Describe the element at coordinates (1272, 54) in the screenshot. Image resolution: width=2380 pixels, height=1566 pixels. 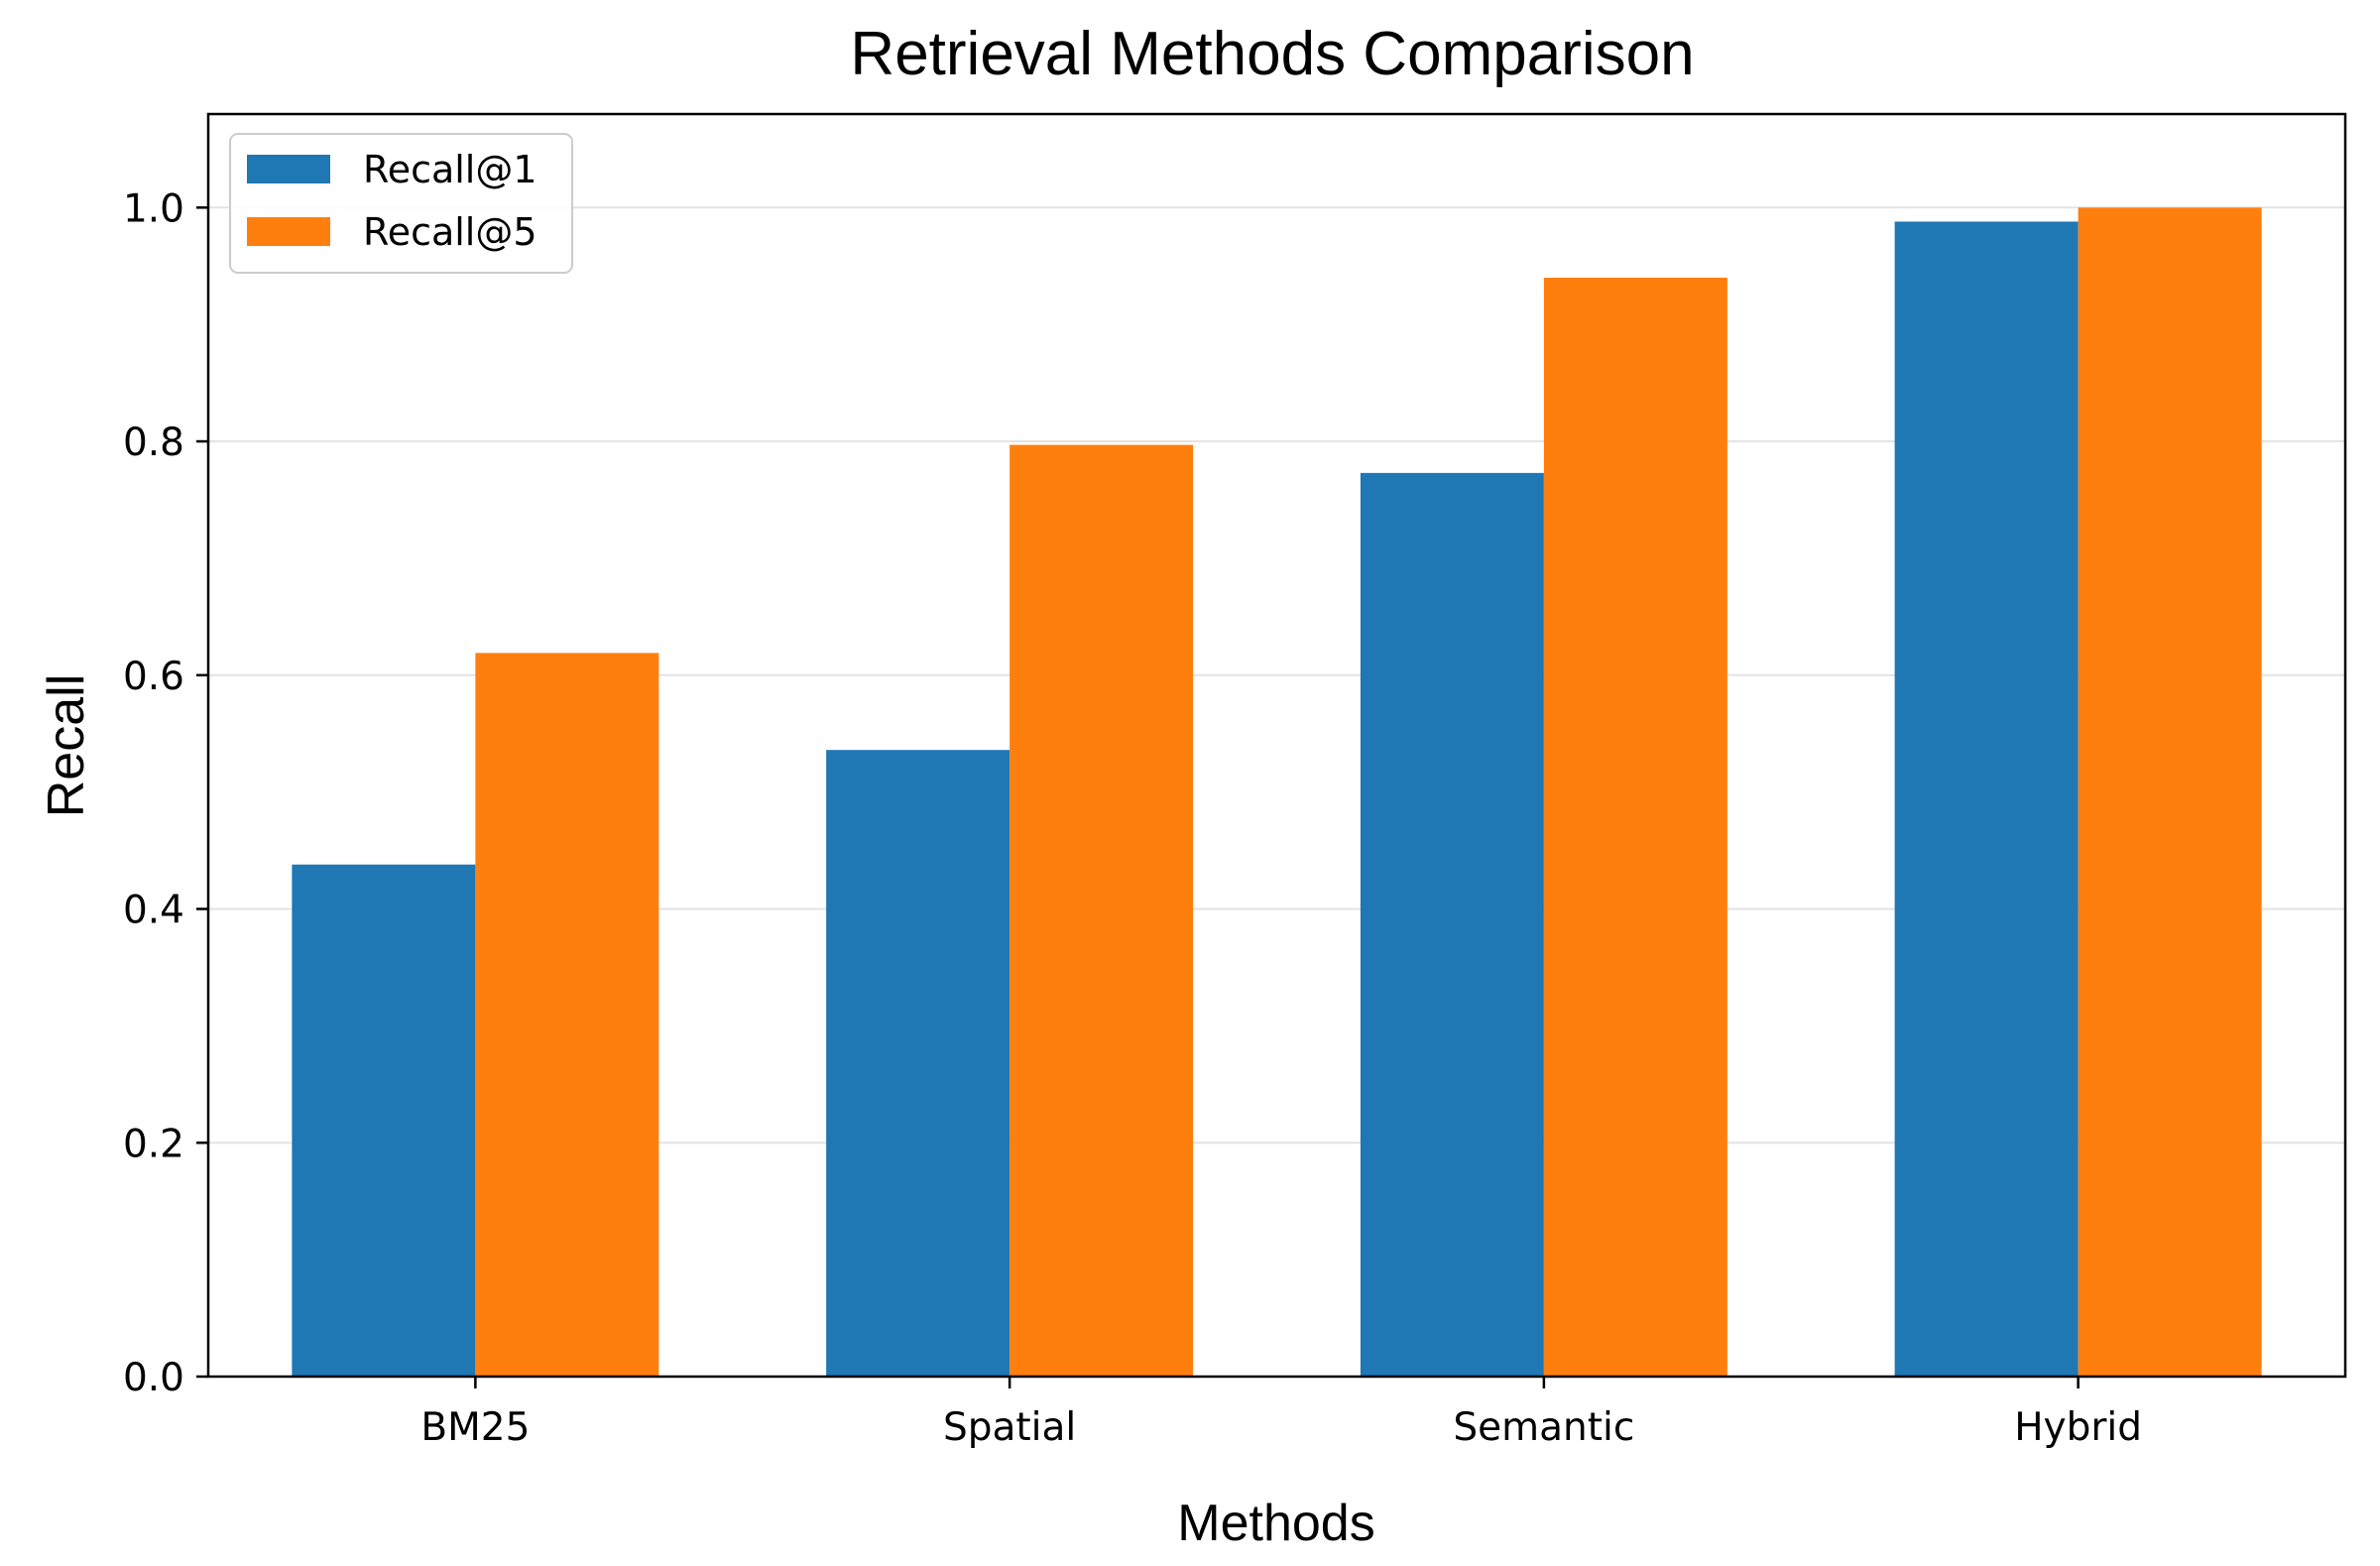
I see `chart-title: Retrieval Methods Comparison` at that location.